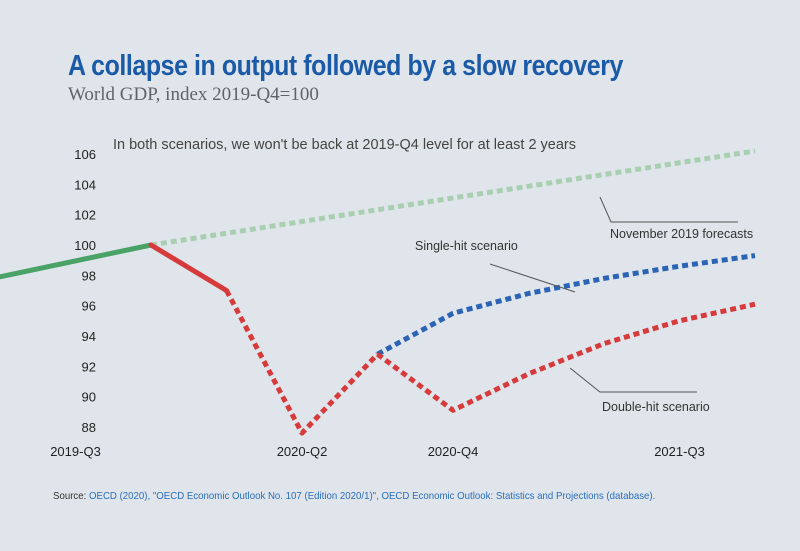 This screenshot has width=800, height=551. Describe the element at coordinates (89, 366) in the screenshot. I see `y-tick-label: 92` at that location.